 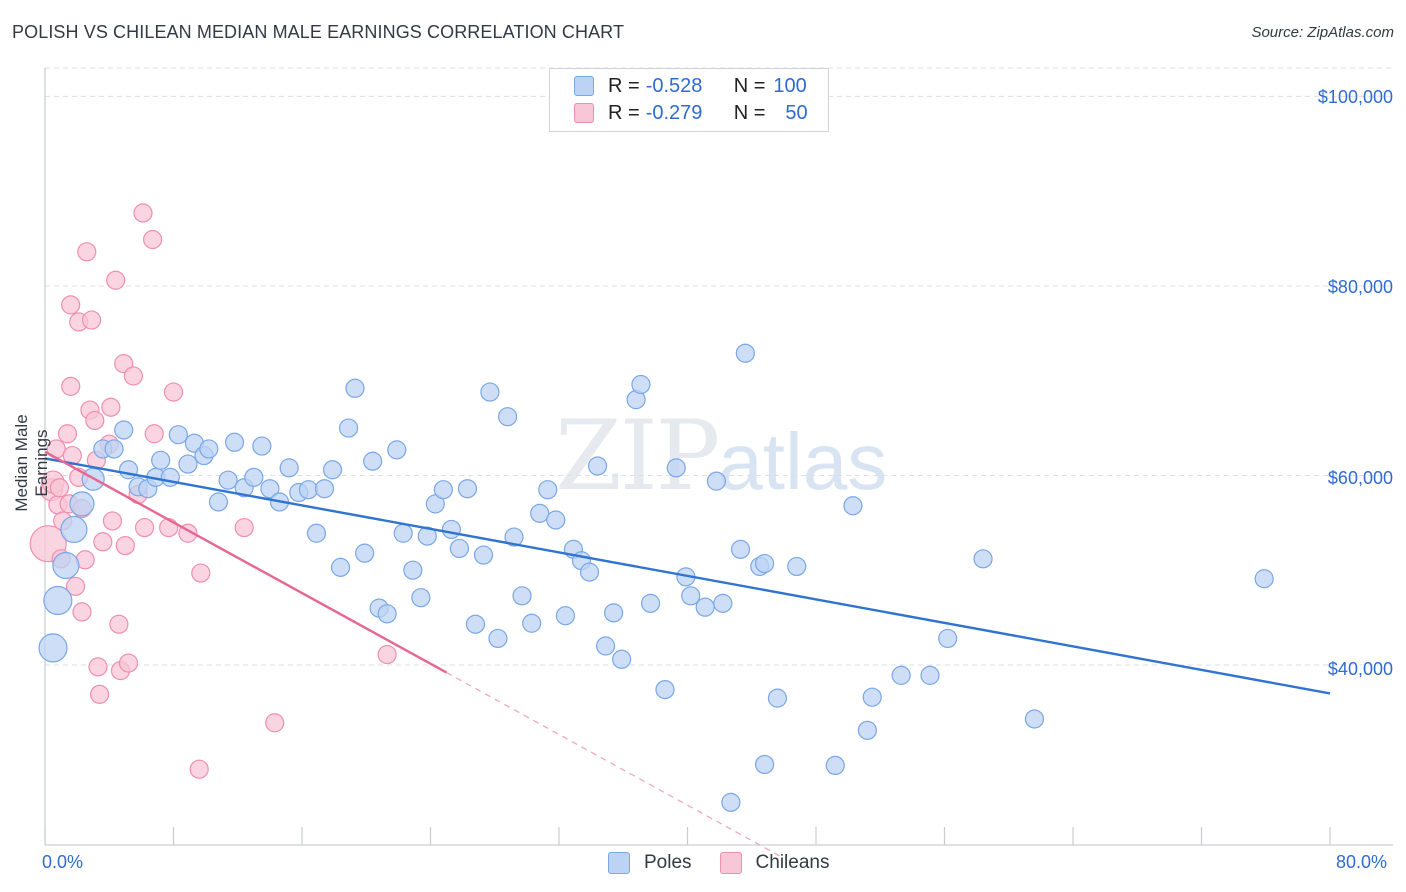 I want to click on y-tick-label: $100,000, so click(x=1355, y=97).